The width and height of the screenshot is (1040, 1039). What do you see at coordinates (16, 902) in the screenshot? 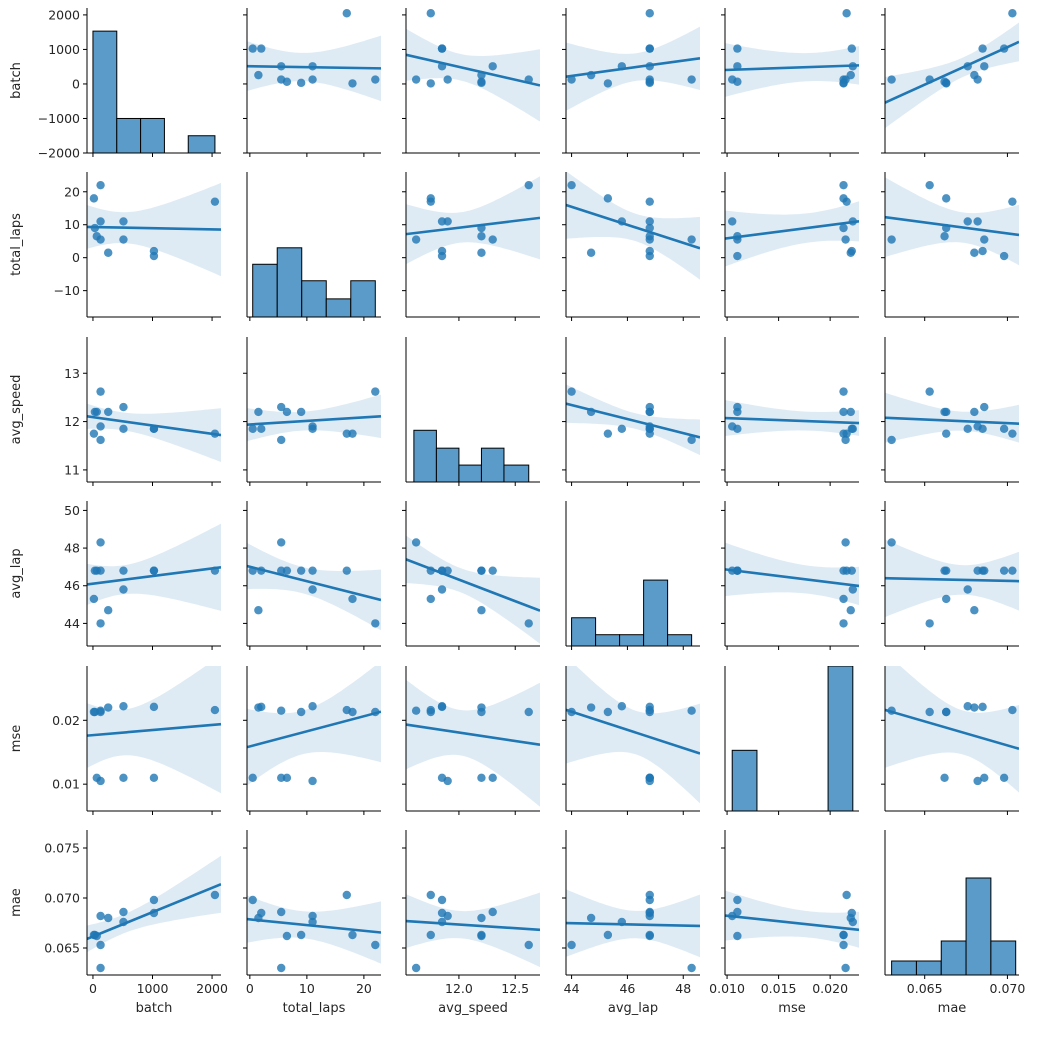
I see `y-axis-label-mae: mae` at bounding box center [16, 902].